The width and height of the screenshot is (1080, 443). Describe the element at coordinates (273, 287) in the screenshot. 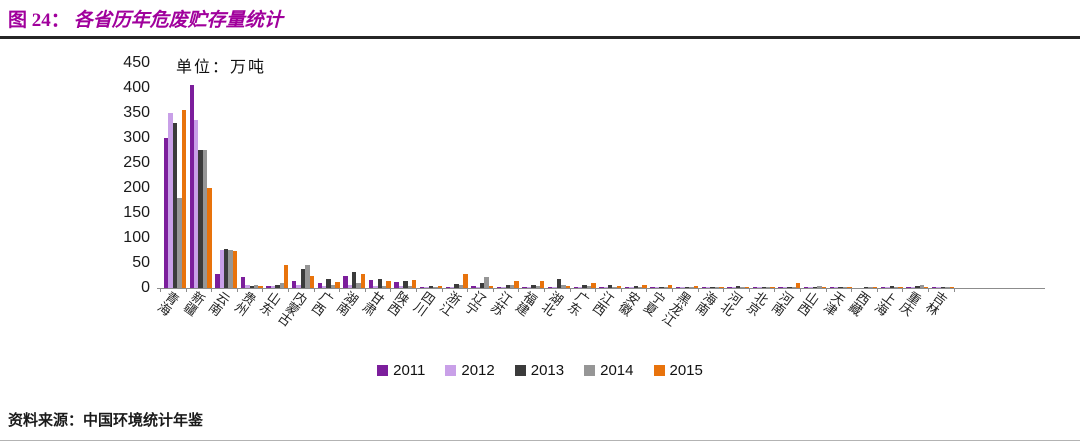

I see `bar-山东-2012` at that location.